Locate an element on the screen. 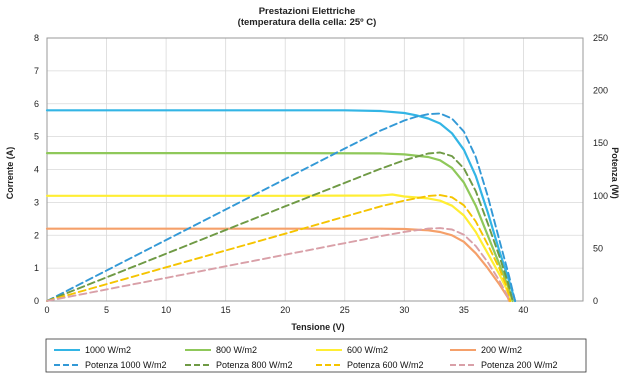 The image size is (625, 374). x-tick-label: 25 is located at coordinates (345, 310).